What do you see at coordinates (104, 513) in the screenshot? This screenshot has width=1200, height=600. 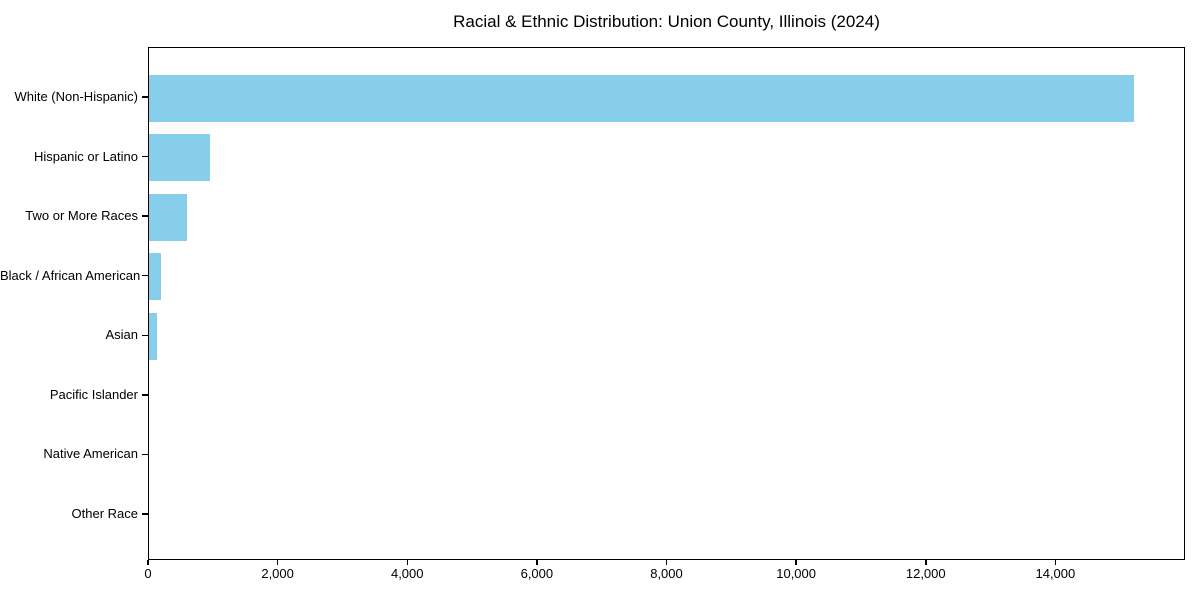 I see `y-axis-label-other-race: Other Race` at bounding box center [104, 513].